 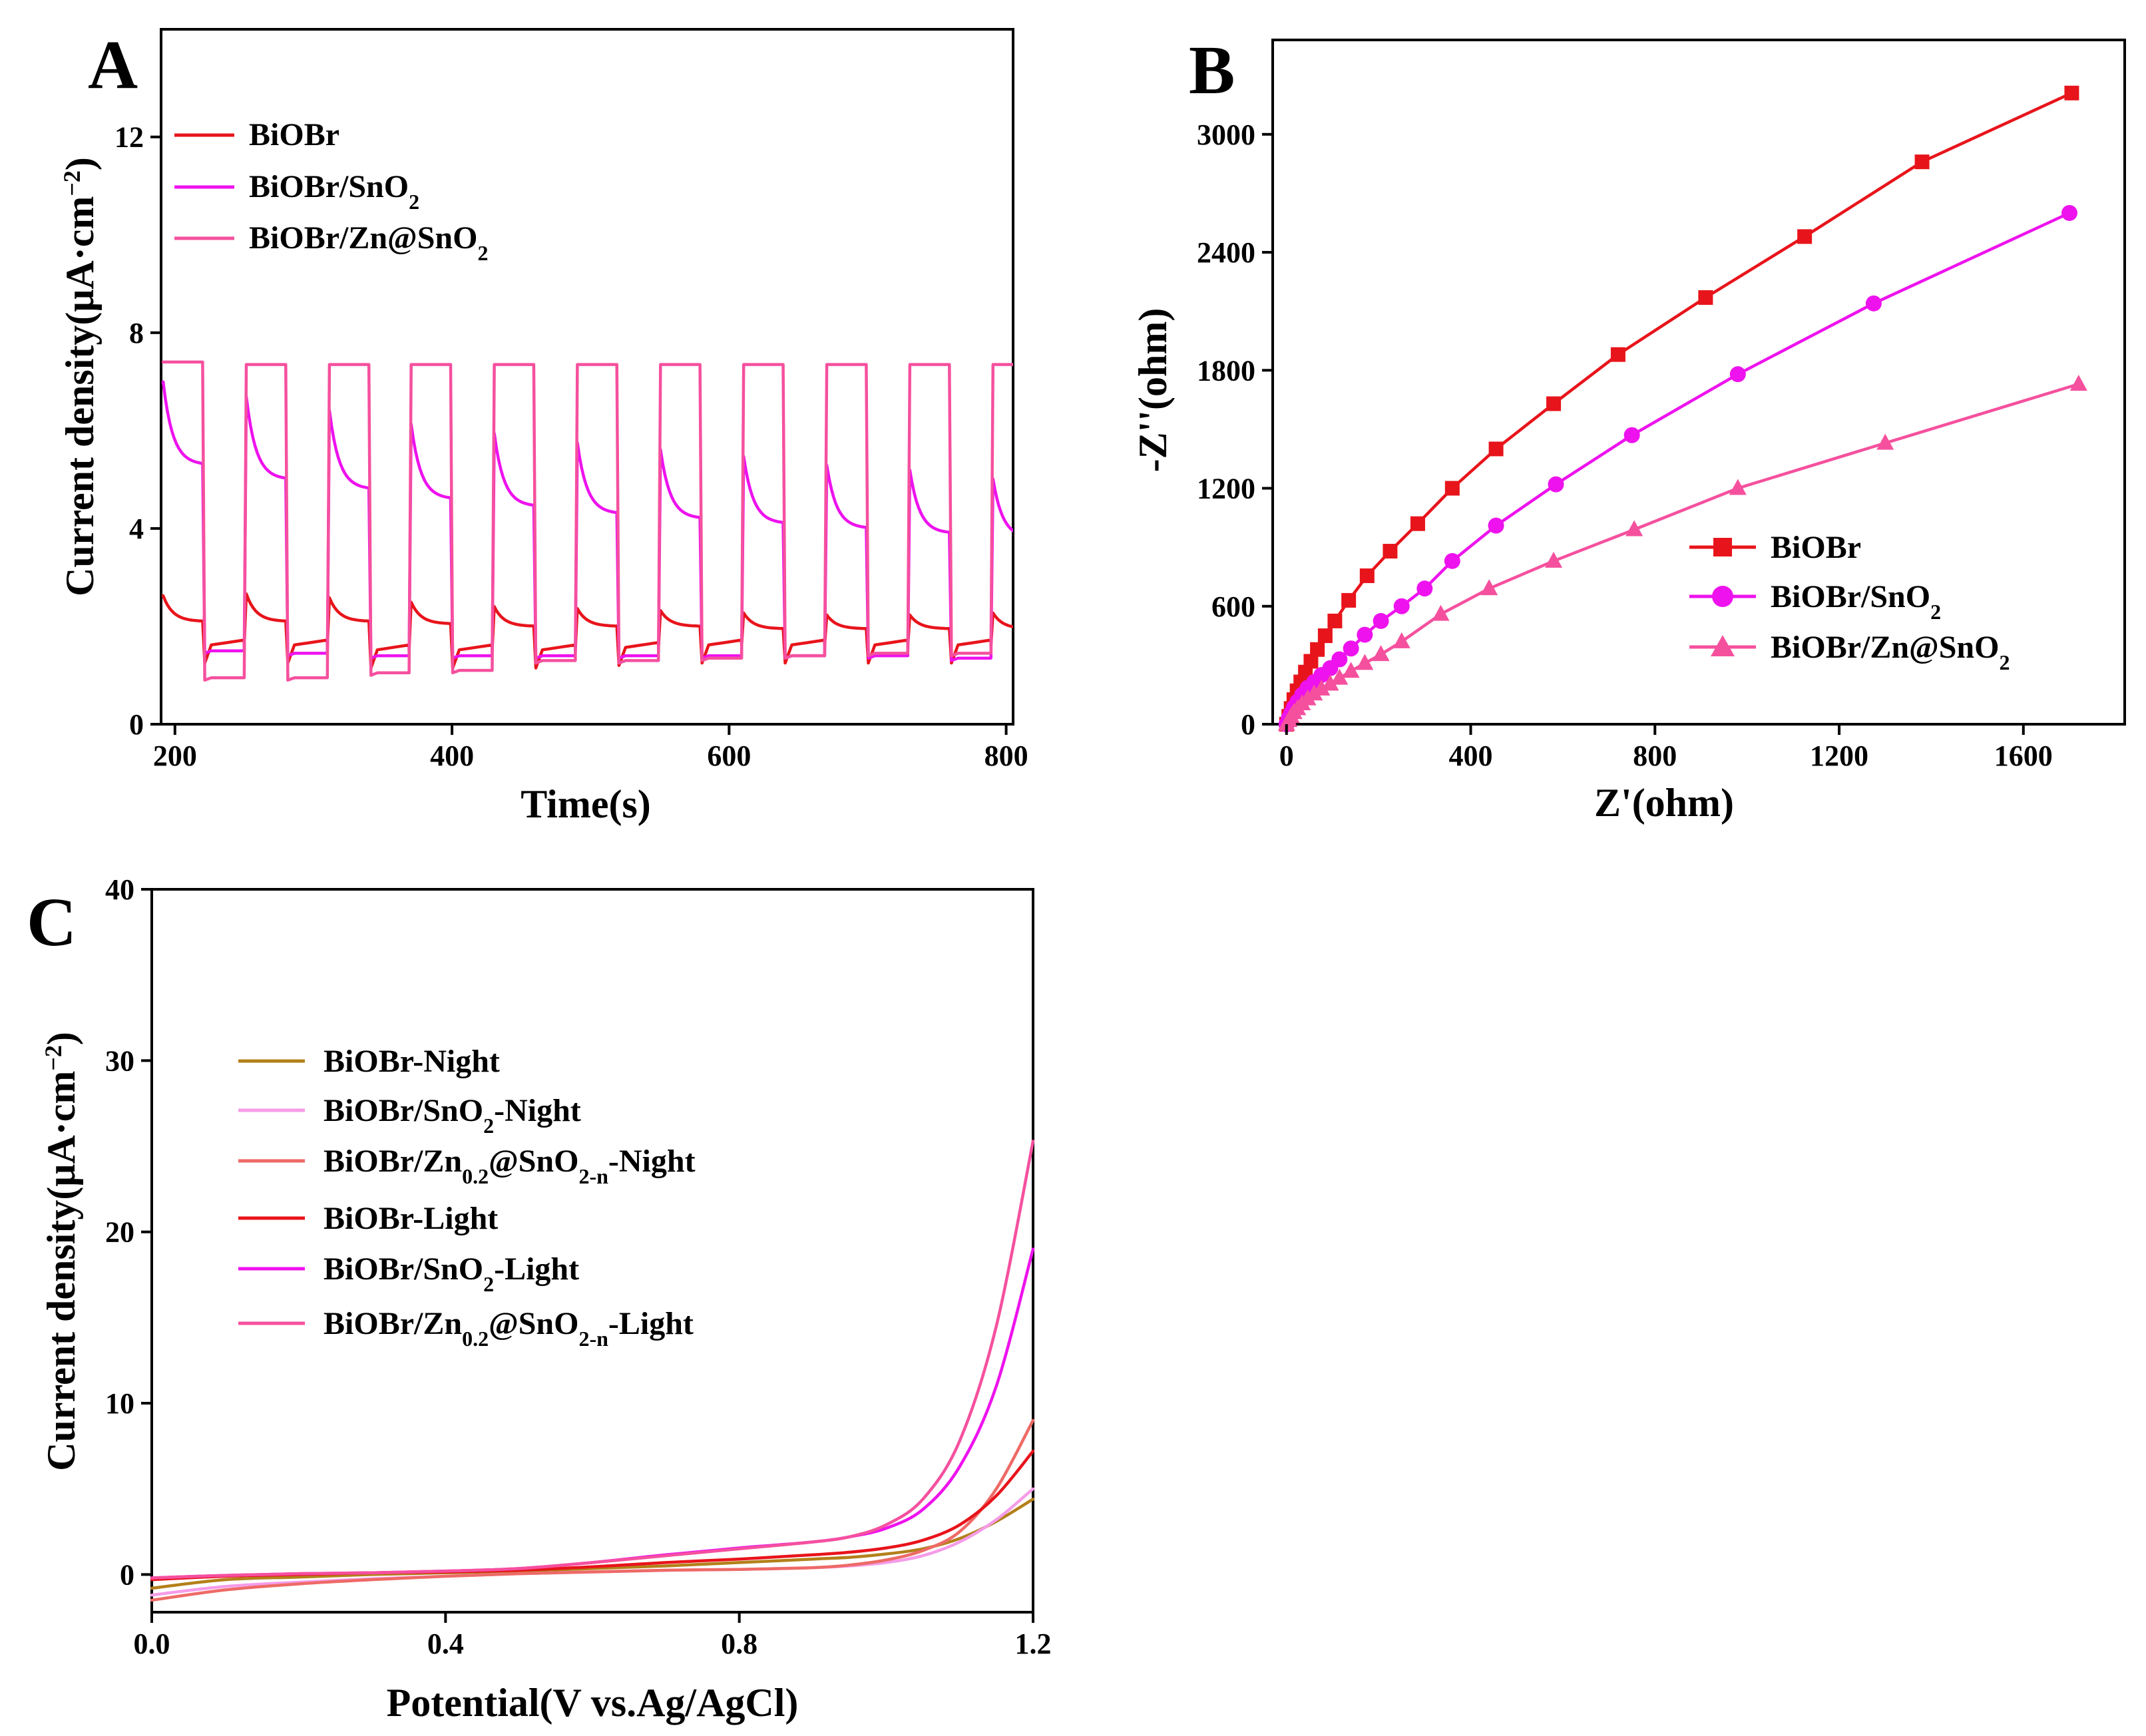 What do you see at coordinates (334, 191) in the screenshot?
I see `legend-label: BiOBr/SnO2` at bounding box center [334, 191].